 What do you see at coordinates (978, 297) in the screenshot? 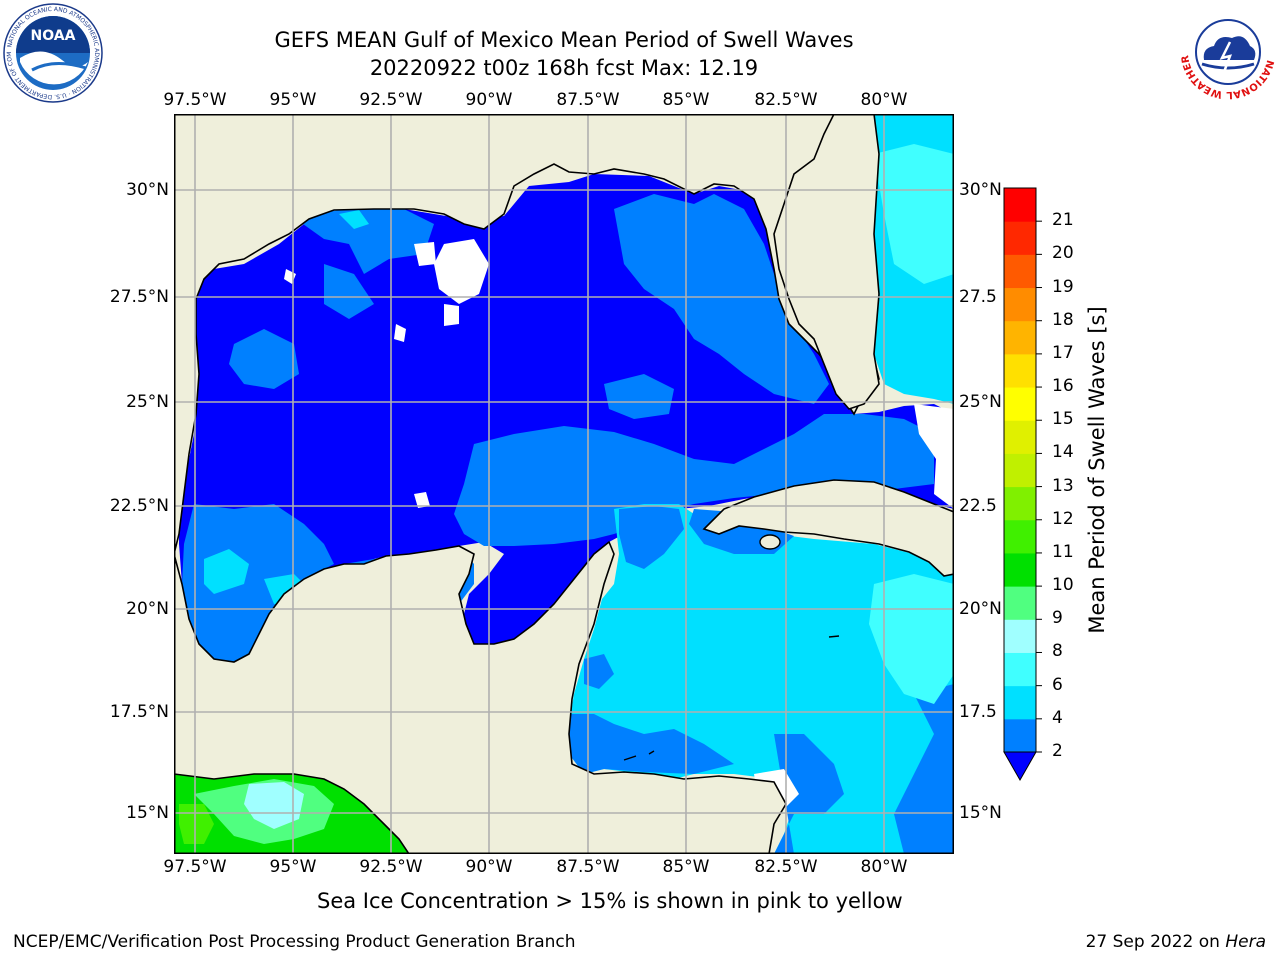
I see `lat-label-right: 27.5` at bounding box center [978, 297].